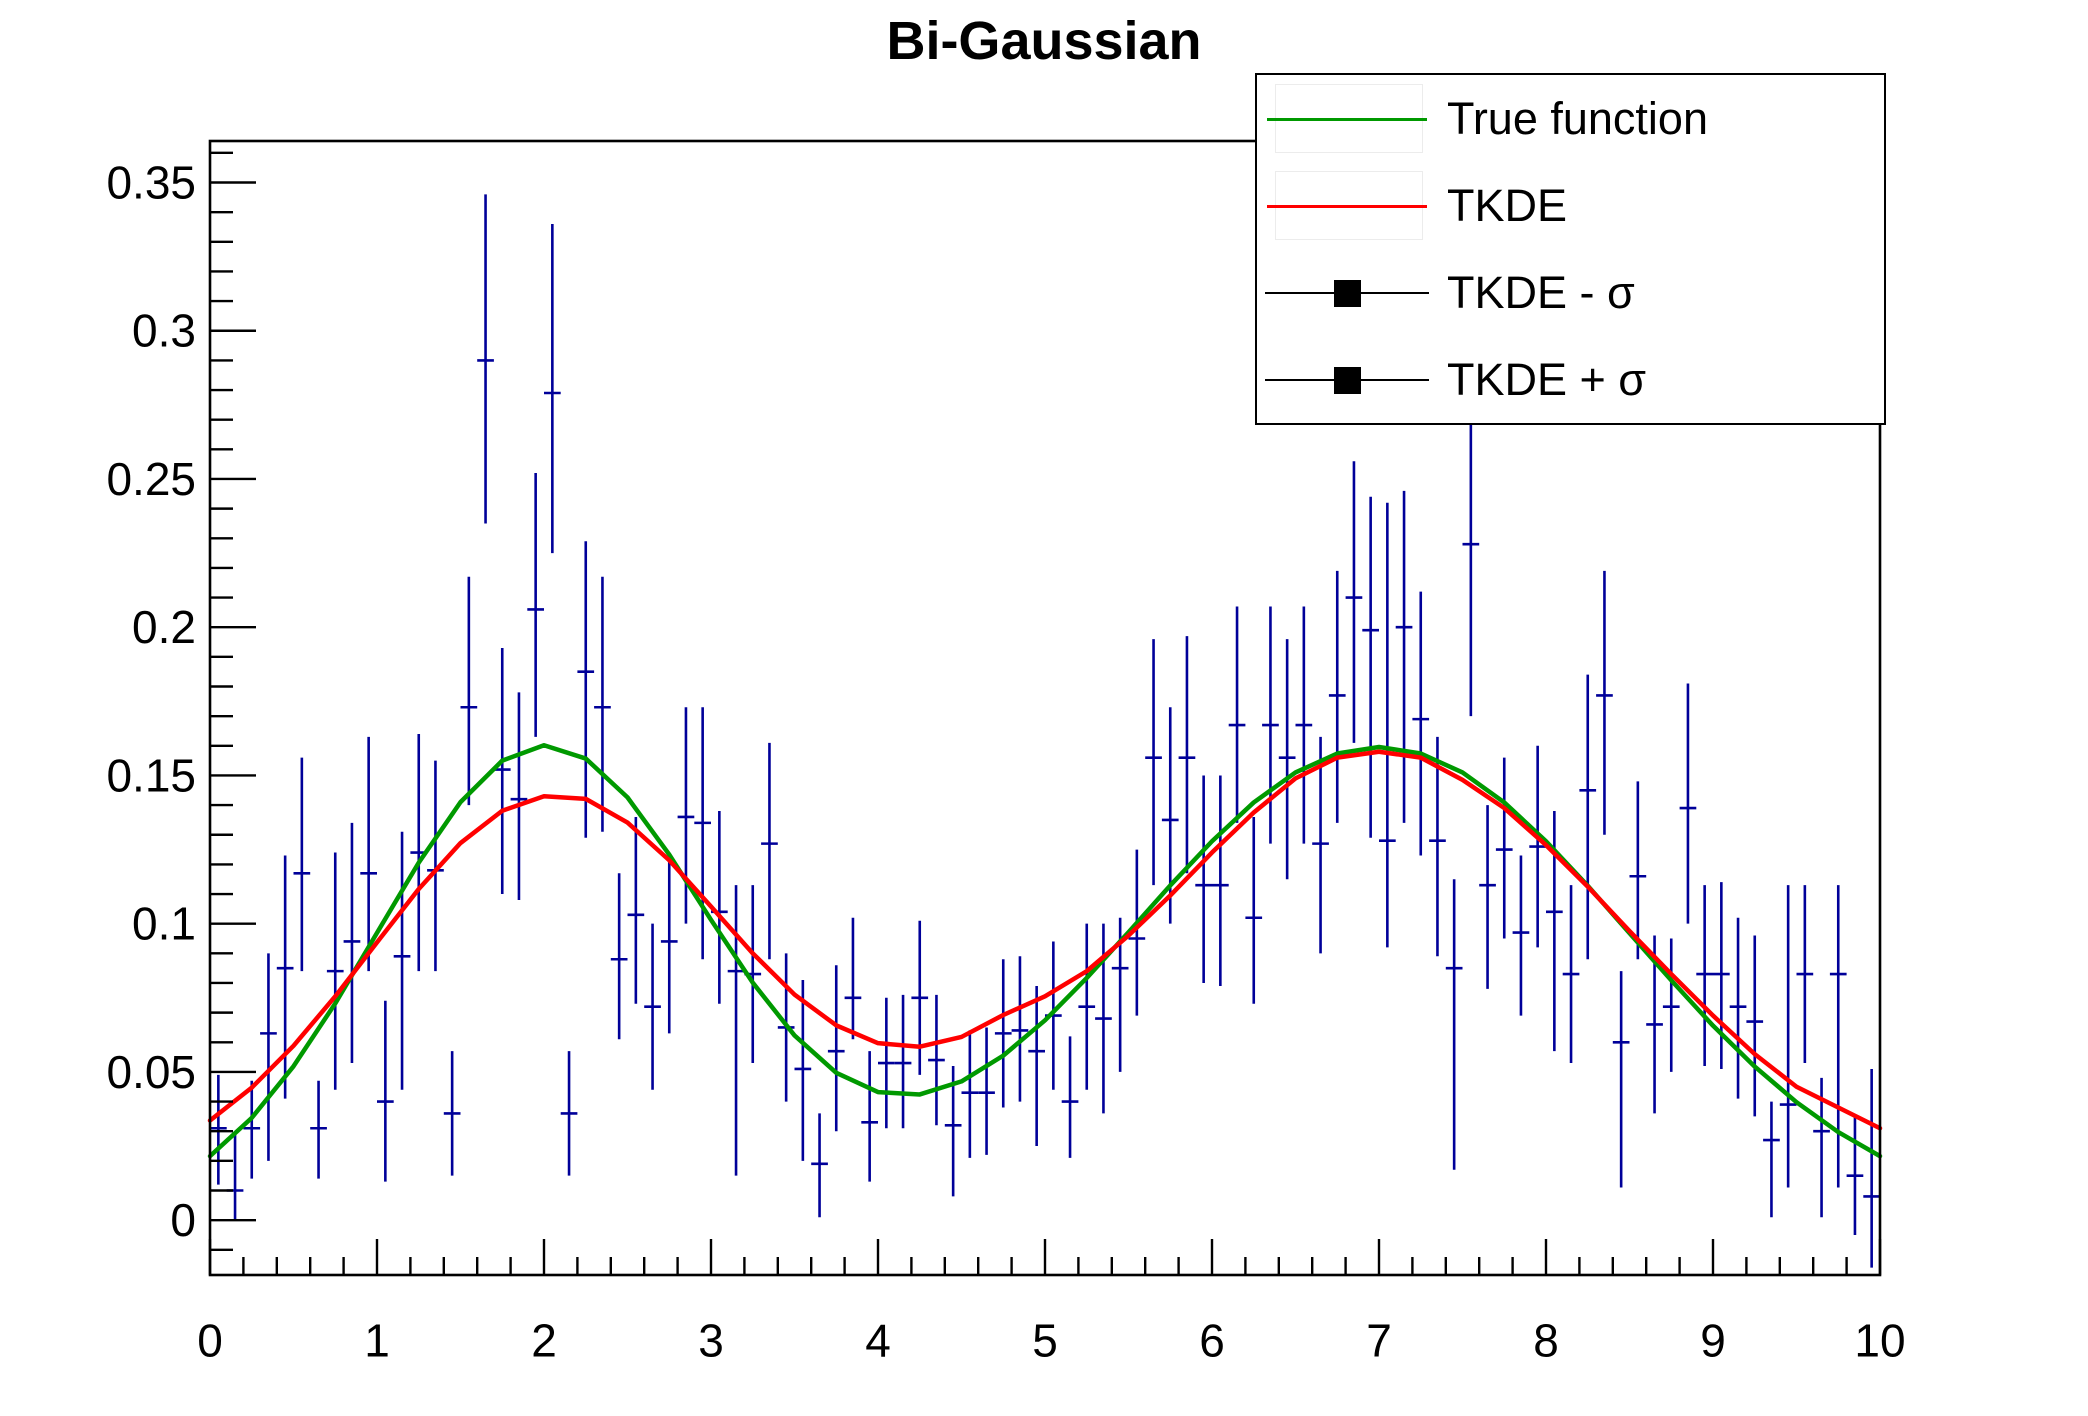 The width and height of the screenshot is (2088, 1416). I want to click on legend-entry-true-function: True function, so click(1570, 118).